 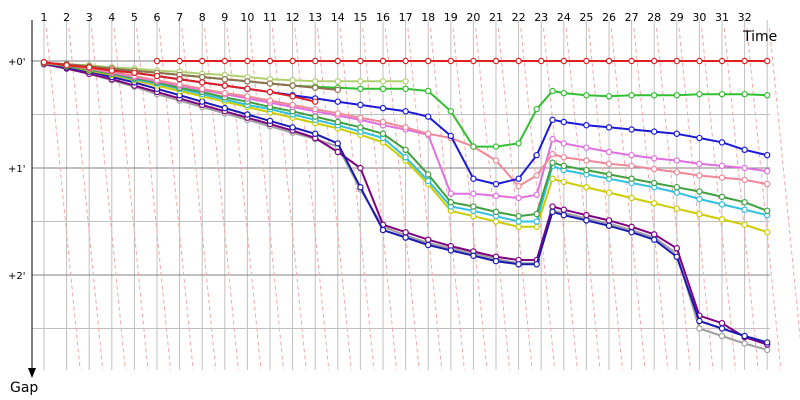 I want to click on x-tick-label: 14, so click(x=338, y=17).